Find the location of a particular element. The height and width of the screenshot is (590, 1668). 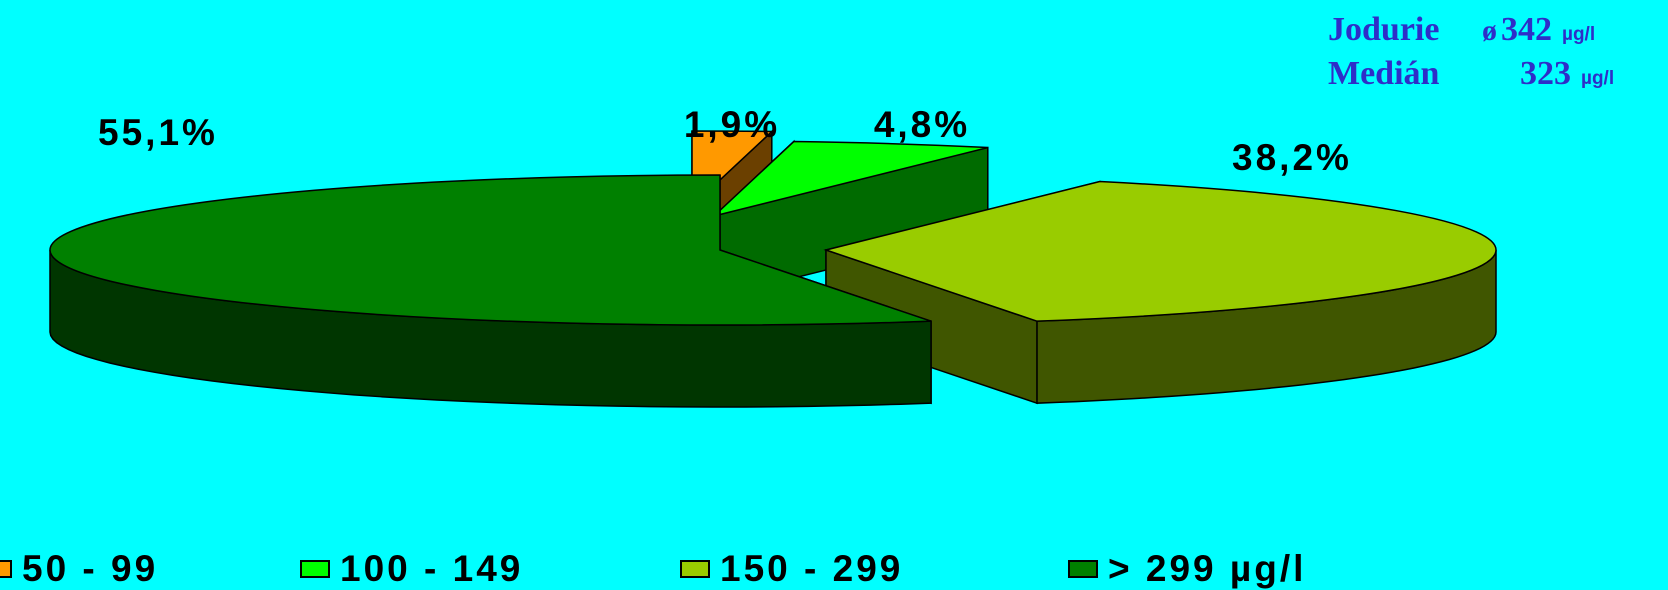

data-label-299-g-l: 55,1% is located at coordinates (158, 132).